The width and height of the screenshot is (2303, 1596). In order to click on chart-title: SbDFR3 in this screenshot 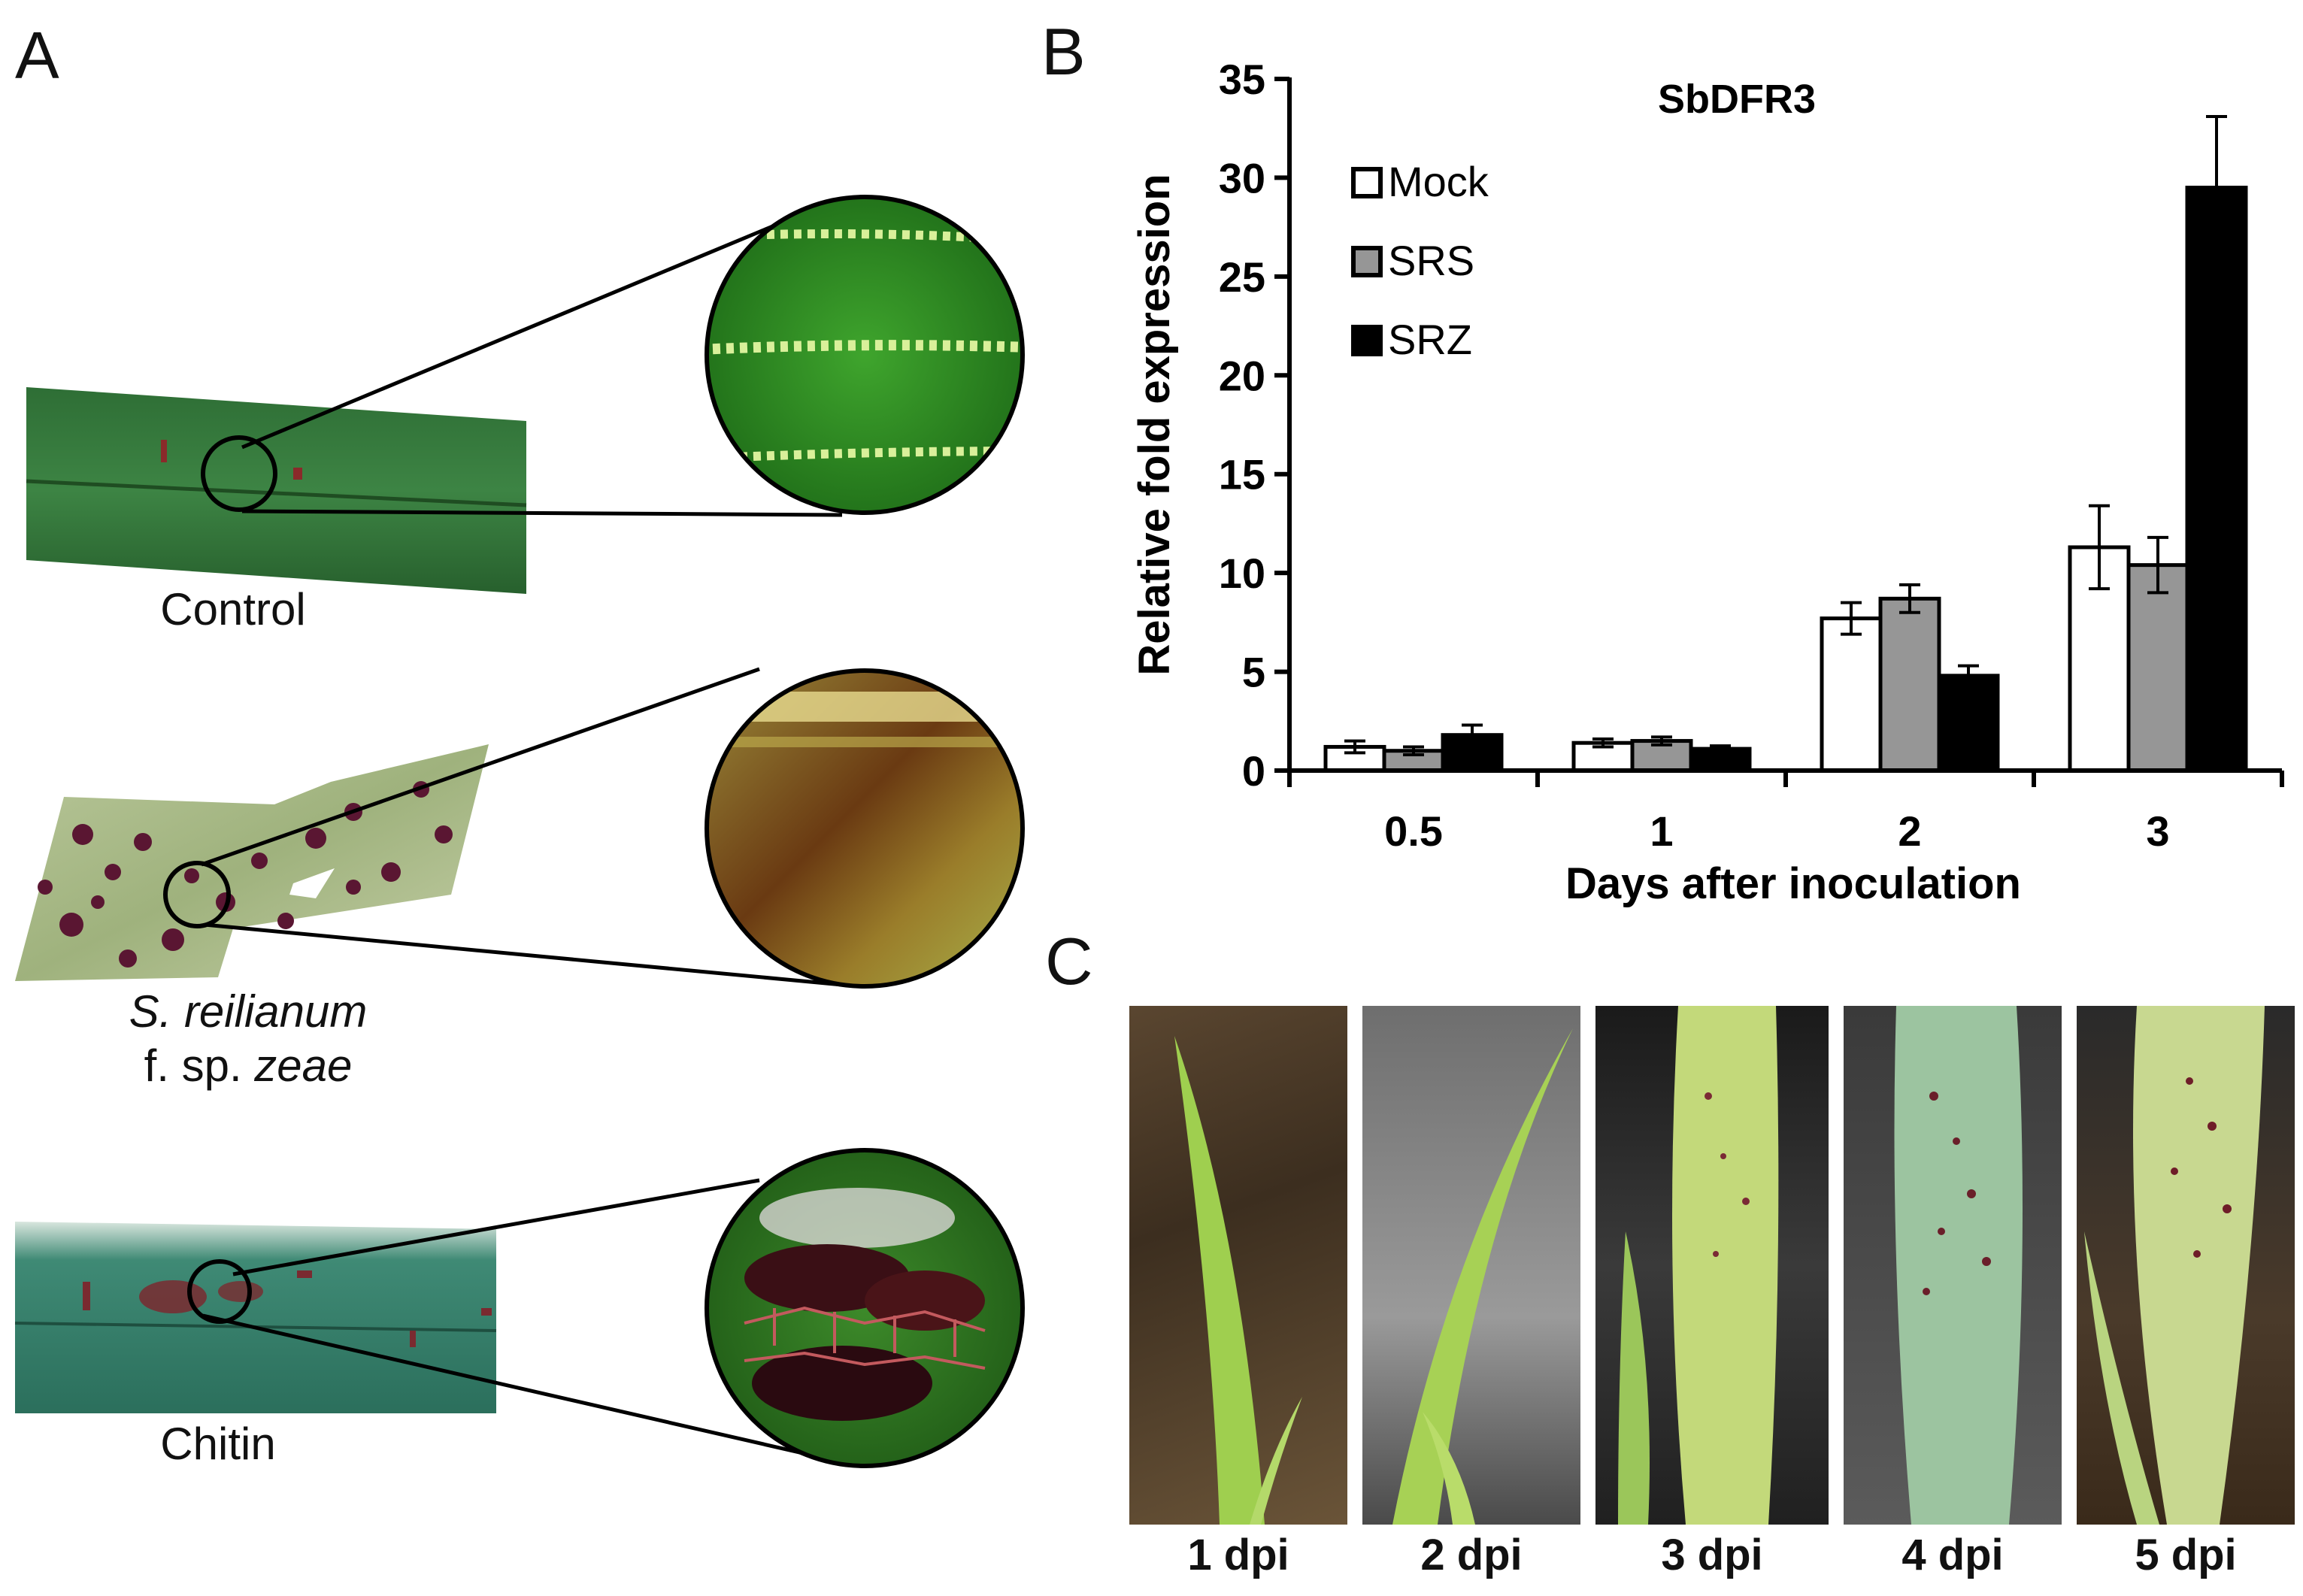, I will do `click(1737, 99)`.